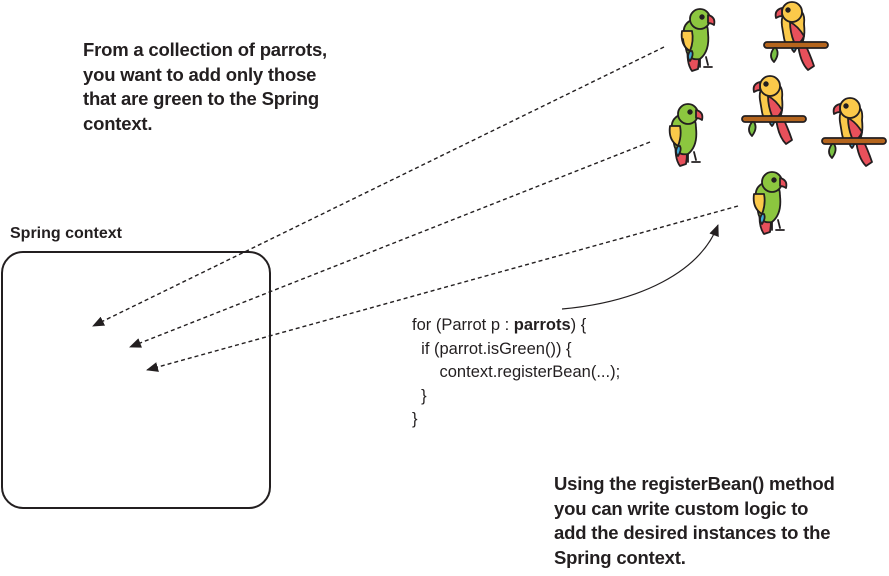  What do you see at coordinates (694, 483) in the screenshot?
I see `callout-bottom-line-1: Using the registerBean() method` at bounding box center [694, 483].